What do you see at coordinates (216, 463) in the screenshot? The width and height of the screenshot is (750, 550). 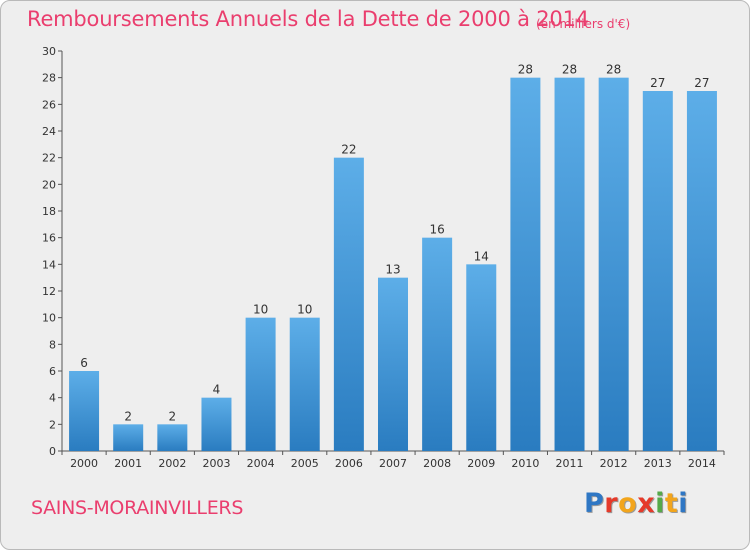 I see `x-tick-label: 2003` at bounding box center [216, 463].